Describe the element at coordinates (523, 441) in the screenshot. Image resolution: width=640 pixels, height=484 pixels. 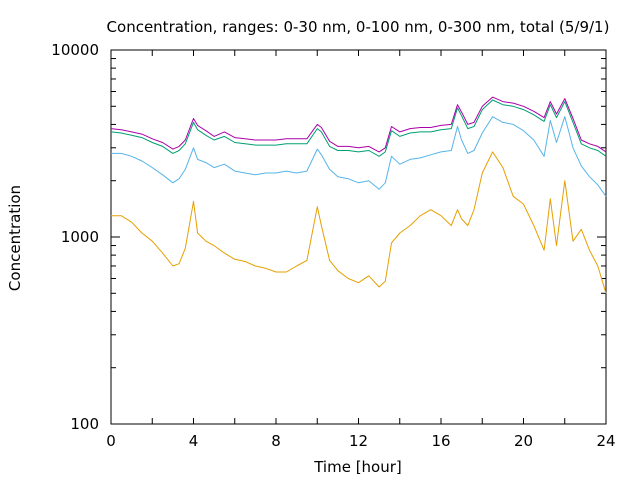
I see `x-tick-label: 20` at that location.